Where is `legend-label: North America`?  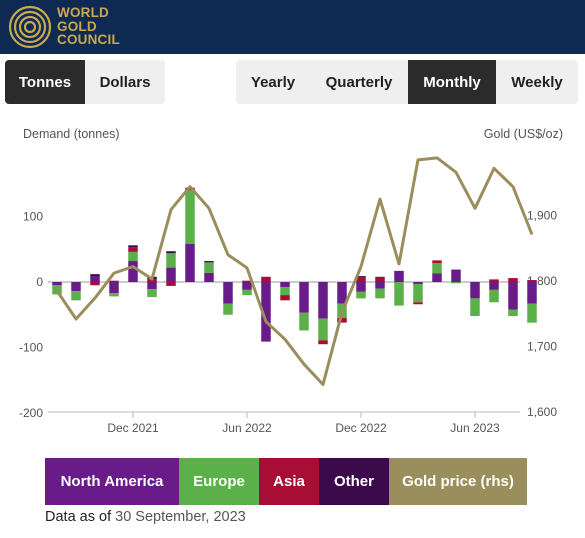 legend-label: North America is located at coordinates (112, 481).